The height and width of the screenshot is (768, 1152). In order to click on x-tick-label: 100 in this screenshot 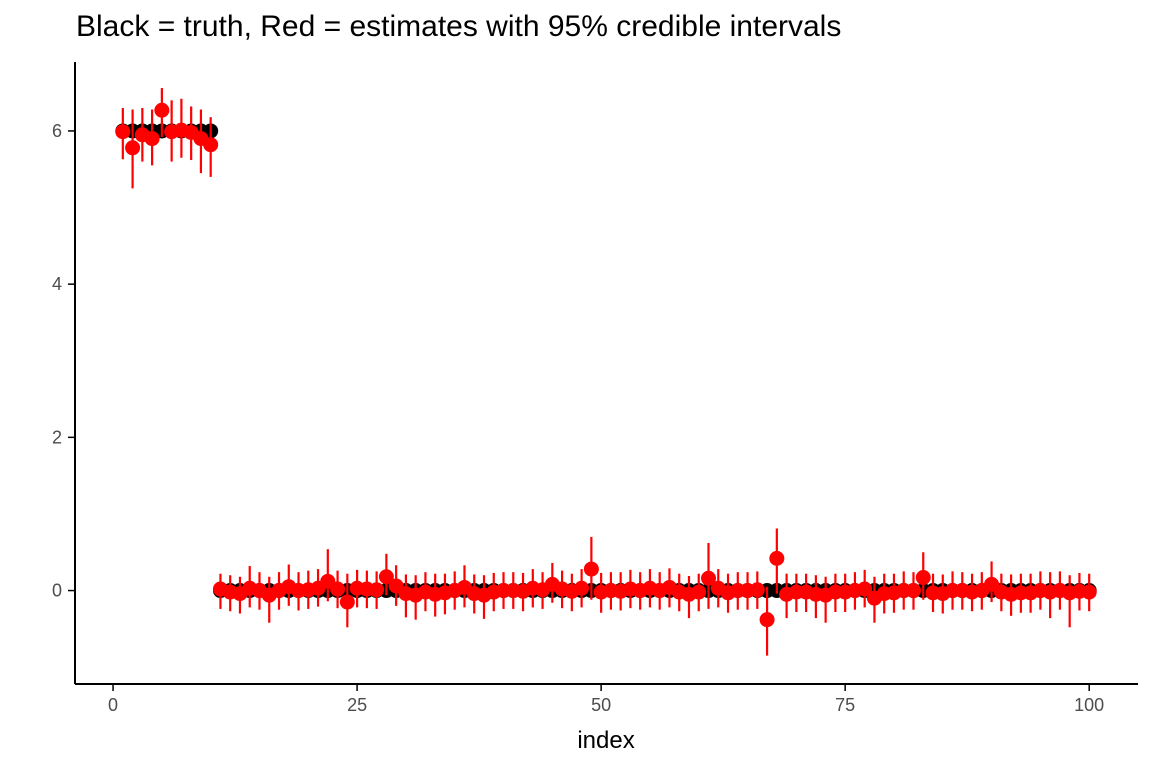, I will do `click(1089, 705)`.